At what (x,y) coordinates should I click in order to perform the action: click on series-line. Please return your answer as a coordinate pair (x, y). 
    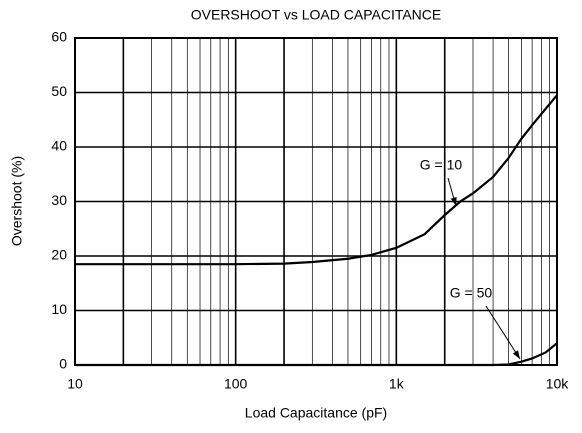
    Looking at the image, I should click on (316, 354).